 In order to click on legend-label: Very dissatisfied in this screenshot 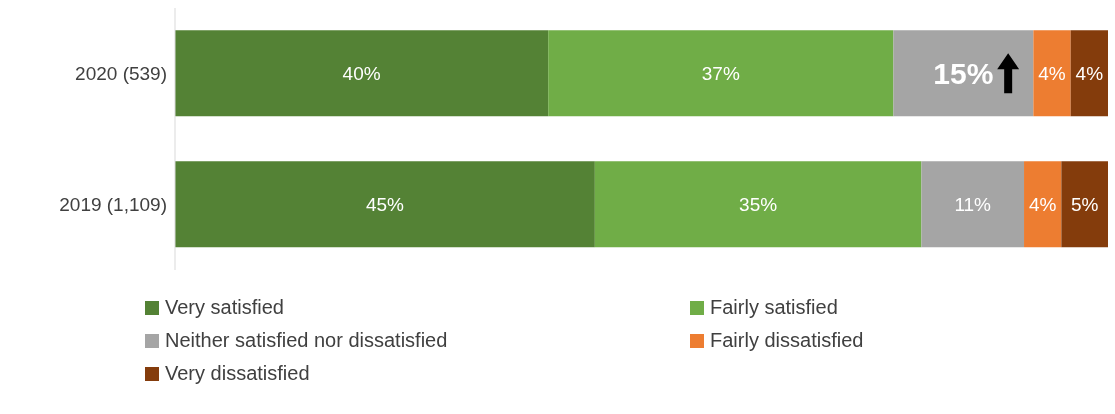, I will do `click(237, 373)`.